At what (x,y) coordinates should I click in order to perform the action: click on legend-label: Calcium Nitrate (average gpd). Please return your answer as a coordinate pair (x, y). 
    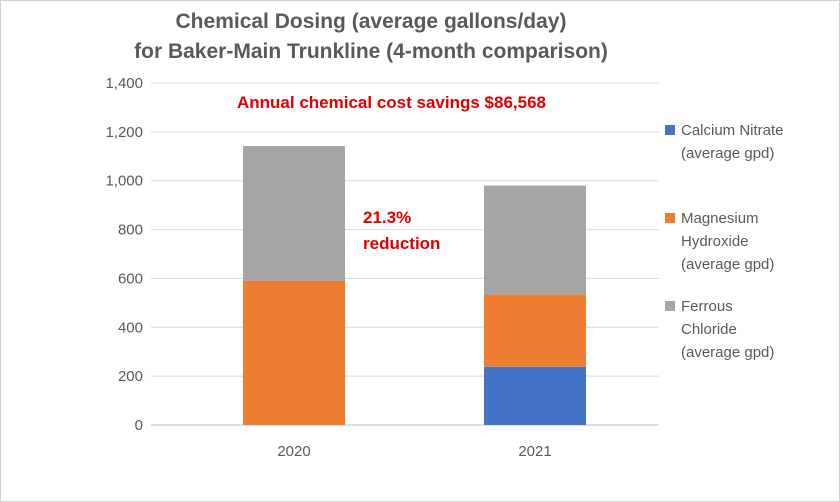
    Looking at the image, I should click on (756, 142).